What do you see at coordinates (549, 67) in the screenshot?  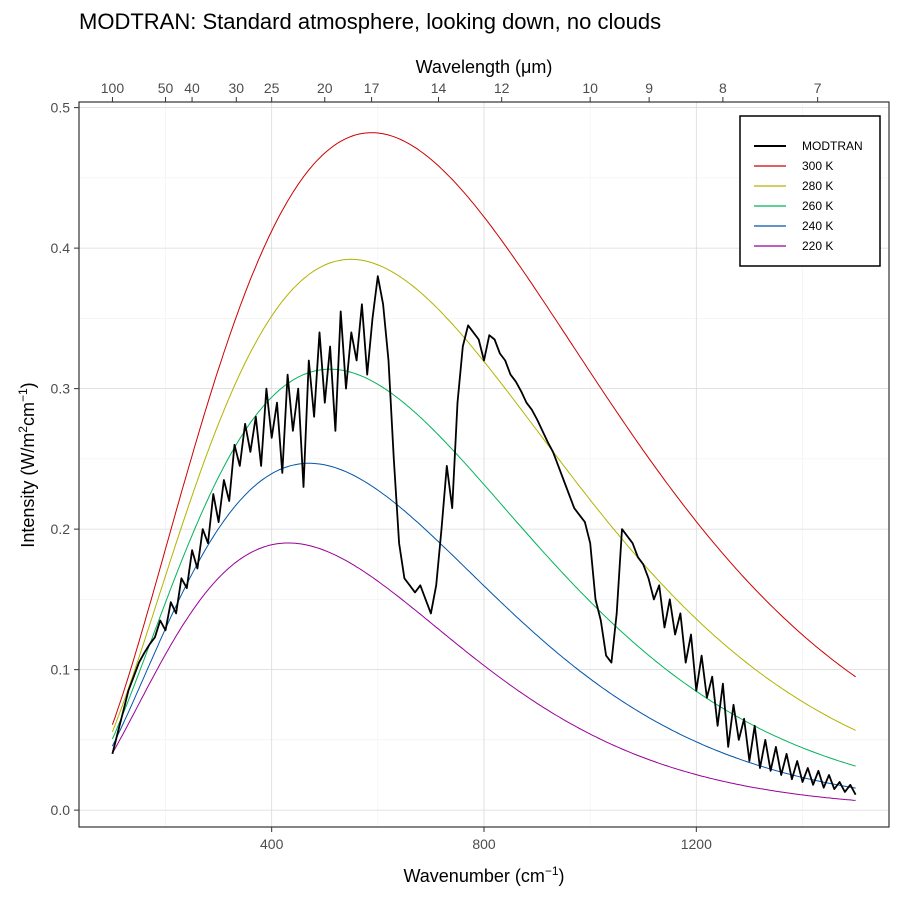 I see `top-axis-title-close: )` at bounding box center [549, 67].